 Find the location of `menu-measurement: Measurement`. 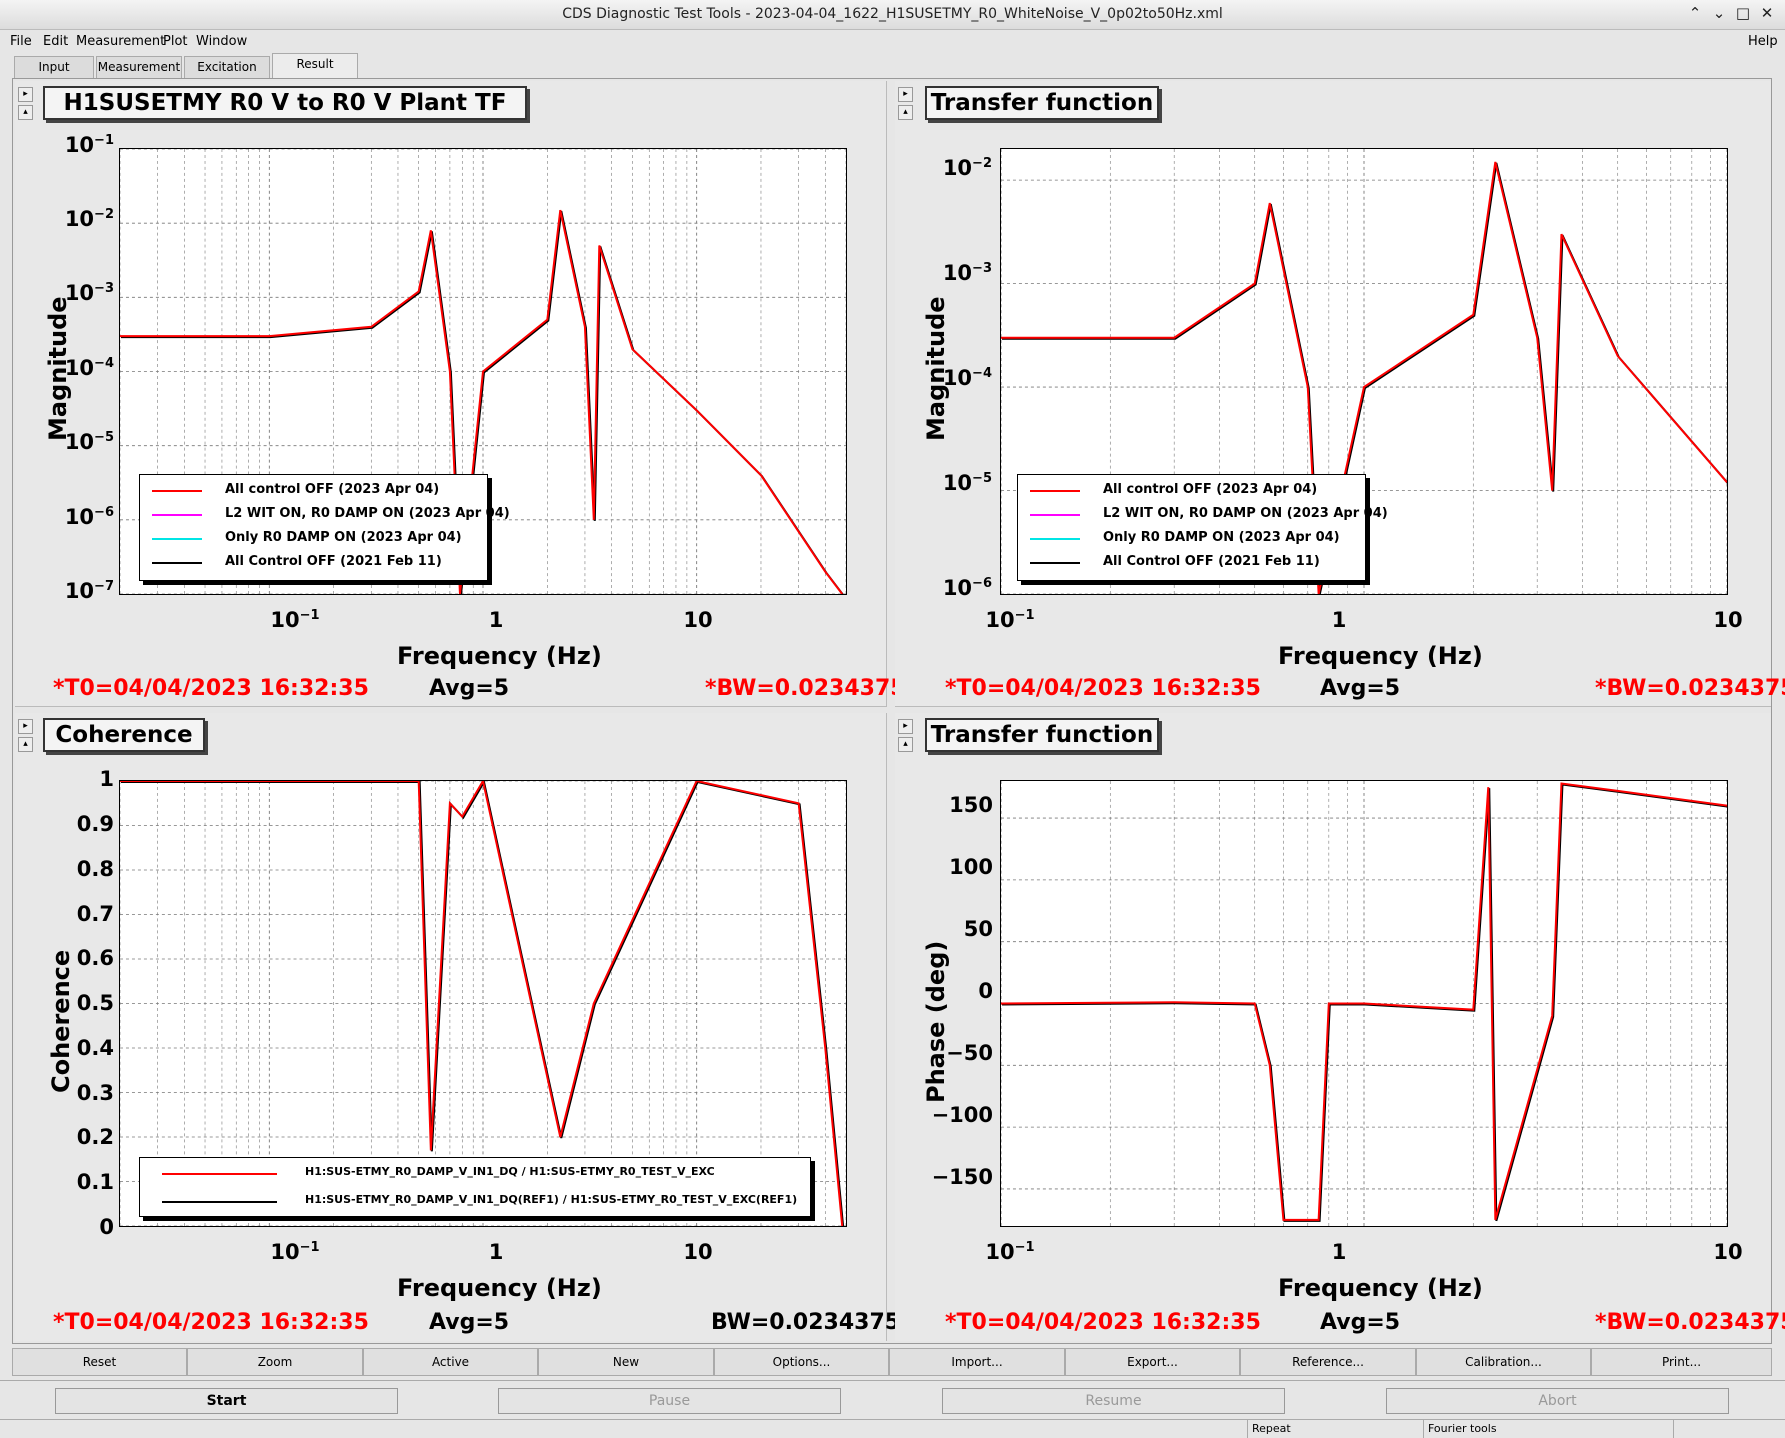

menu-measurement: Measurement is located at coordinates (121, 41).